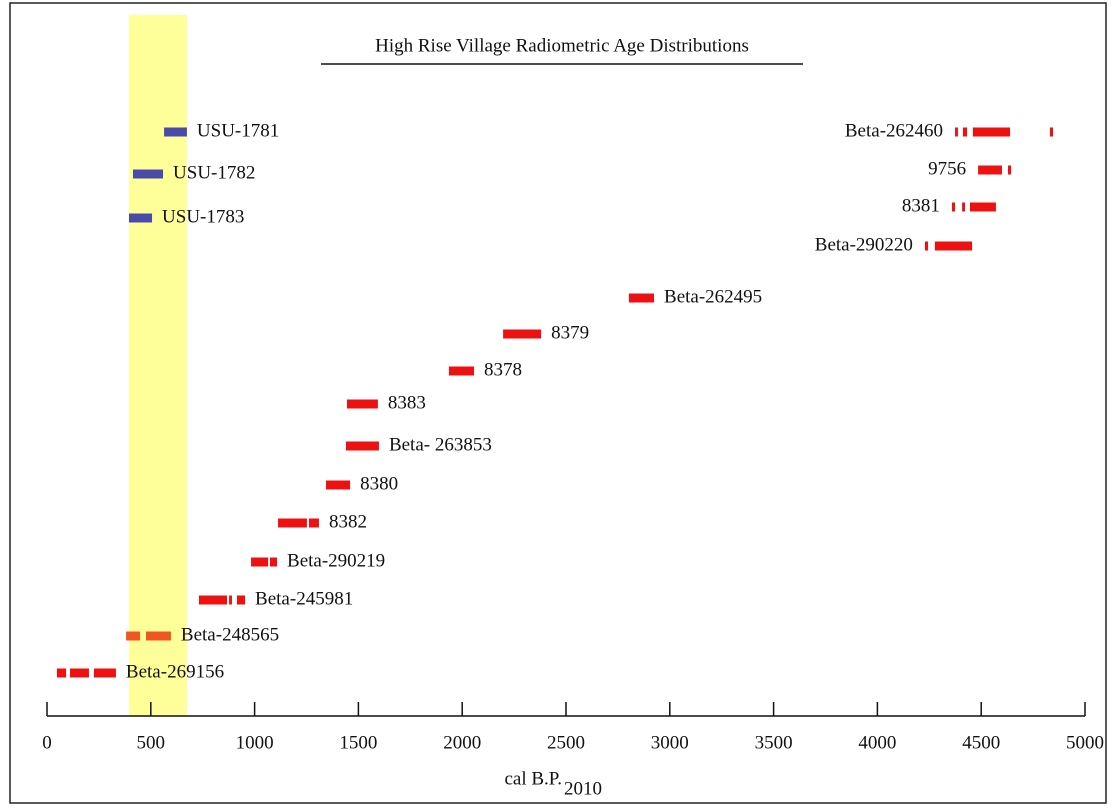 The width and height of the screenshot is (1112, 809). Describe the element at coordinates (713, 296) in the screenshot. I see `sample-label: Beta-262495` at that location.